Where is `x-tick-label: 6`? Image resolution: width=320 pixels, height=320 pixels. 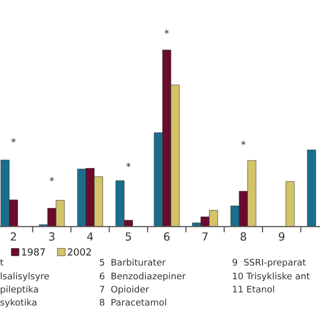 x-tick-label: 6 is located at coordinates (167, 236).